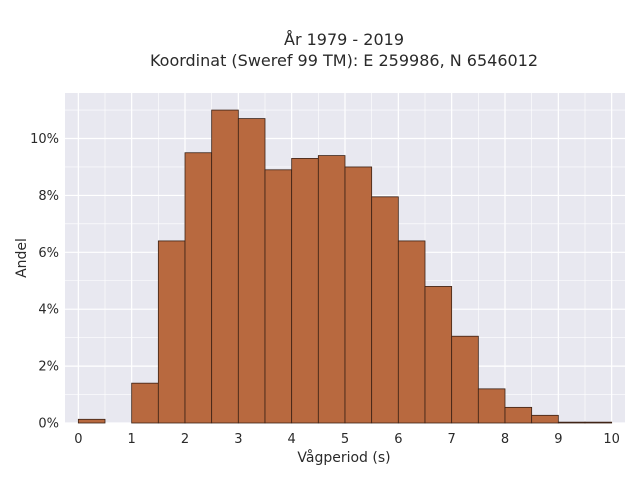 The width and height of the screenshot is (640, 480). Describe the element at coordinates (185, 439) in the screenshot. I see `x-tick-label: 2` at that location.